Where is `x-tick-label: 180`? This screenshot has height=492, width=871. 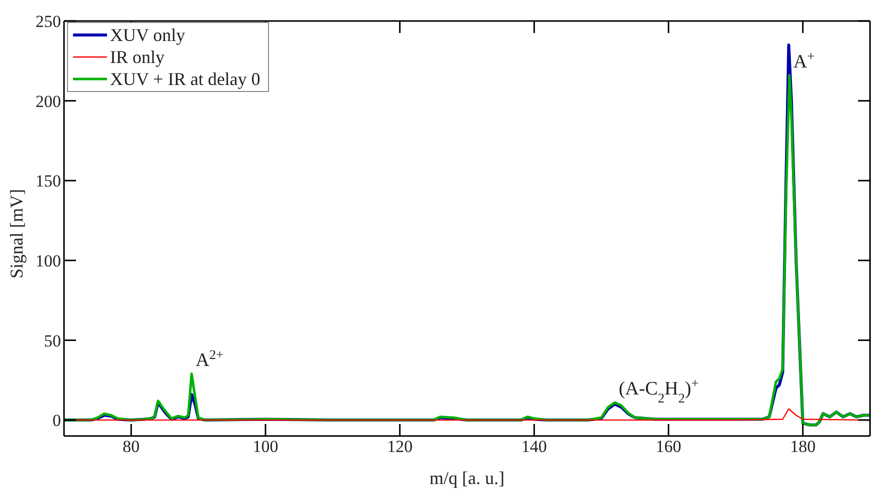 x-tick-label: 180 is located at coordinates (803, 446).